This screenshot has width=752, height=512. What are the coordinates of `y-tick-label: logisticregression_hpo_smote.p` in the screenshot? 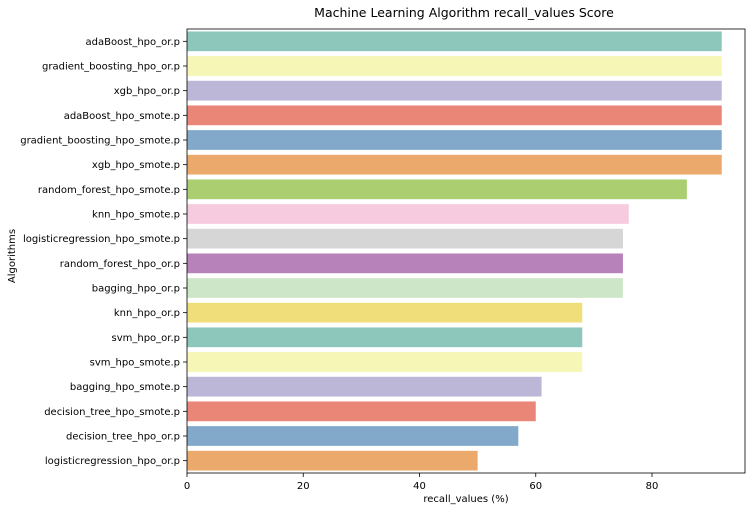 It's located at (101, 239).